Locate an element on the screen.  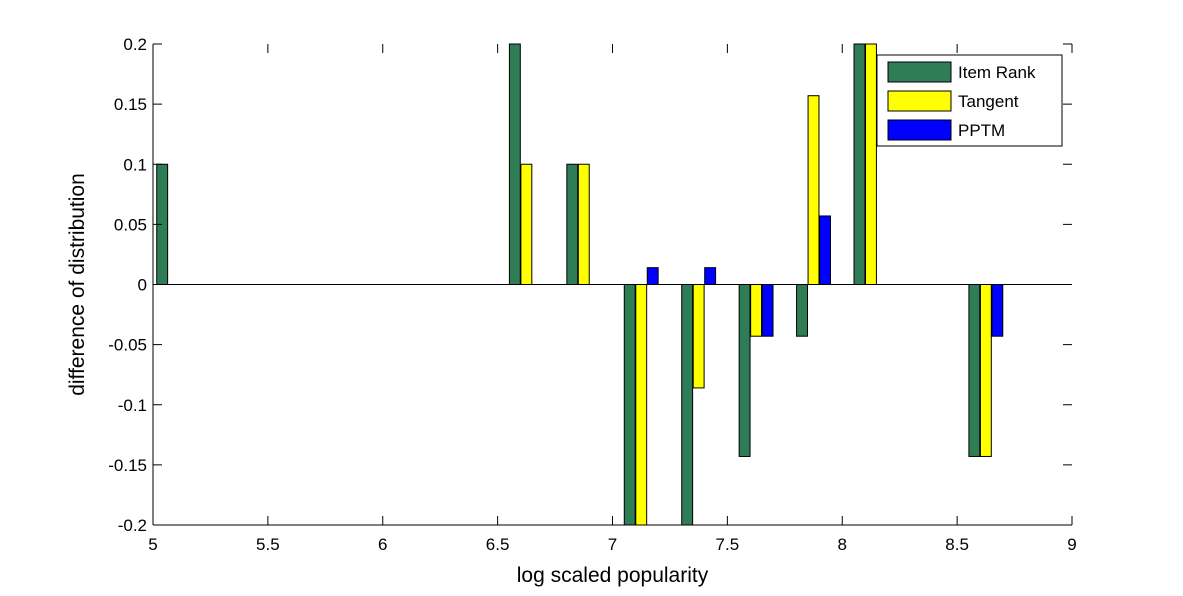
y-tick-label: -0.05 is located at coordinates (127, 345).